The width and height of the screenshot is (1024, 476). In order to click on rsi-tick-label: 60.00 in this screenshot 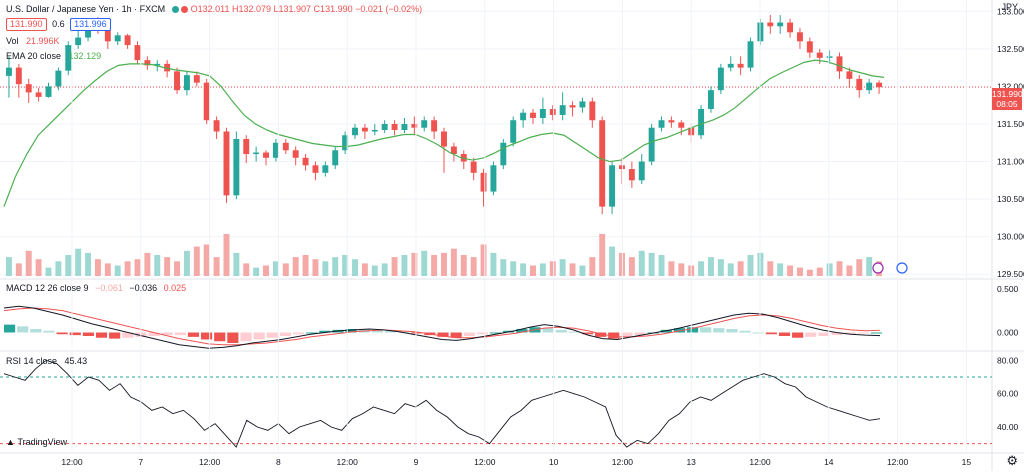, I will do `click(1008, 394)`.